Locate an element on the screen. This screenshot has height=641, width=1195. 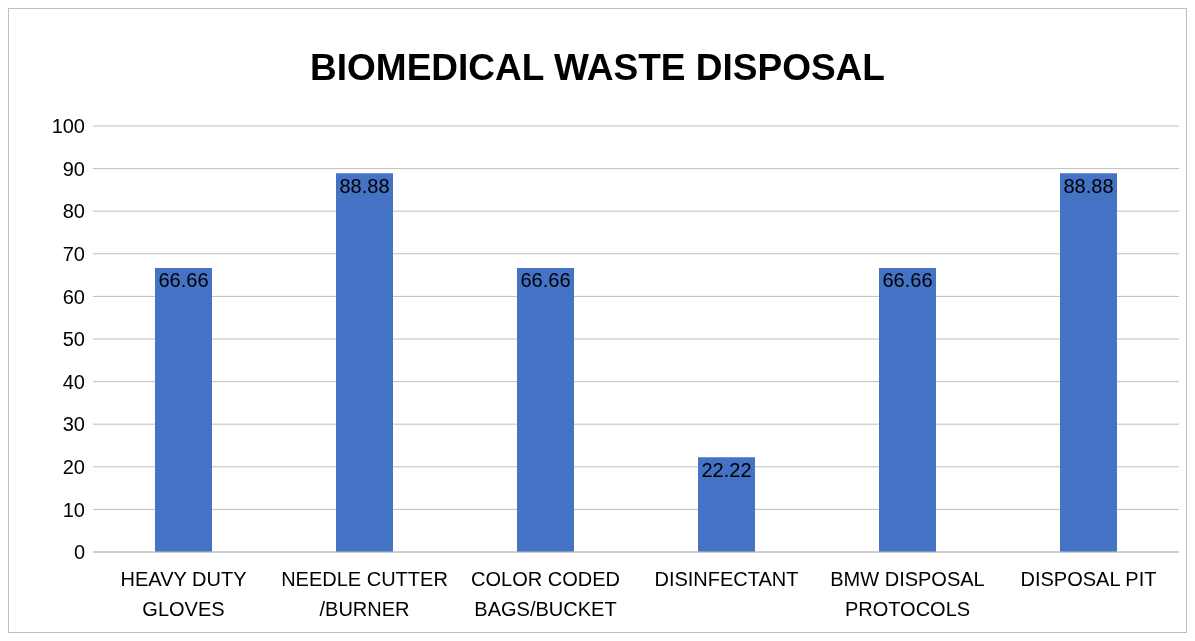
x-tick-label: COLOR CODED BAGS/BUCKET is located at coordinates (545, 594).